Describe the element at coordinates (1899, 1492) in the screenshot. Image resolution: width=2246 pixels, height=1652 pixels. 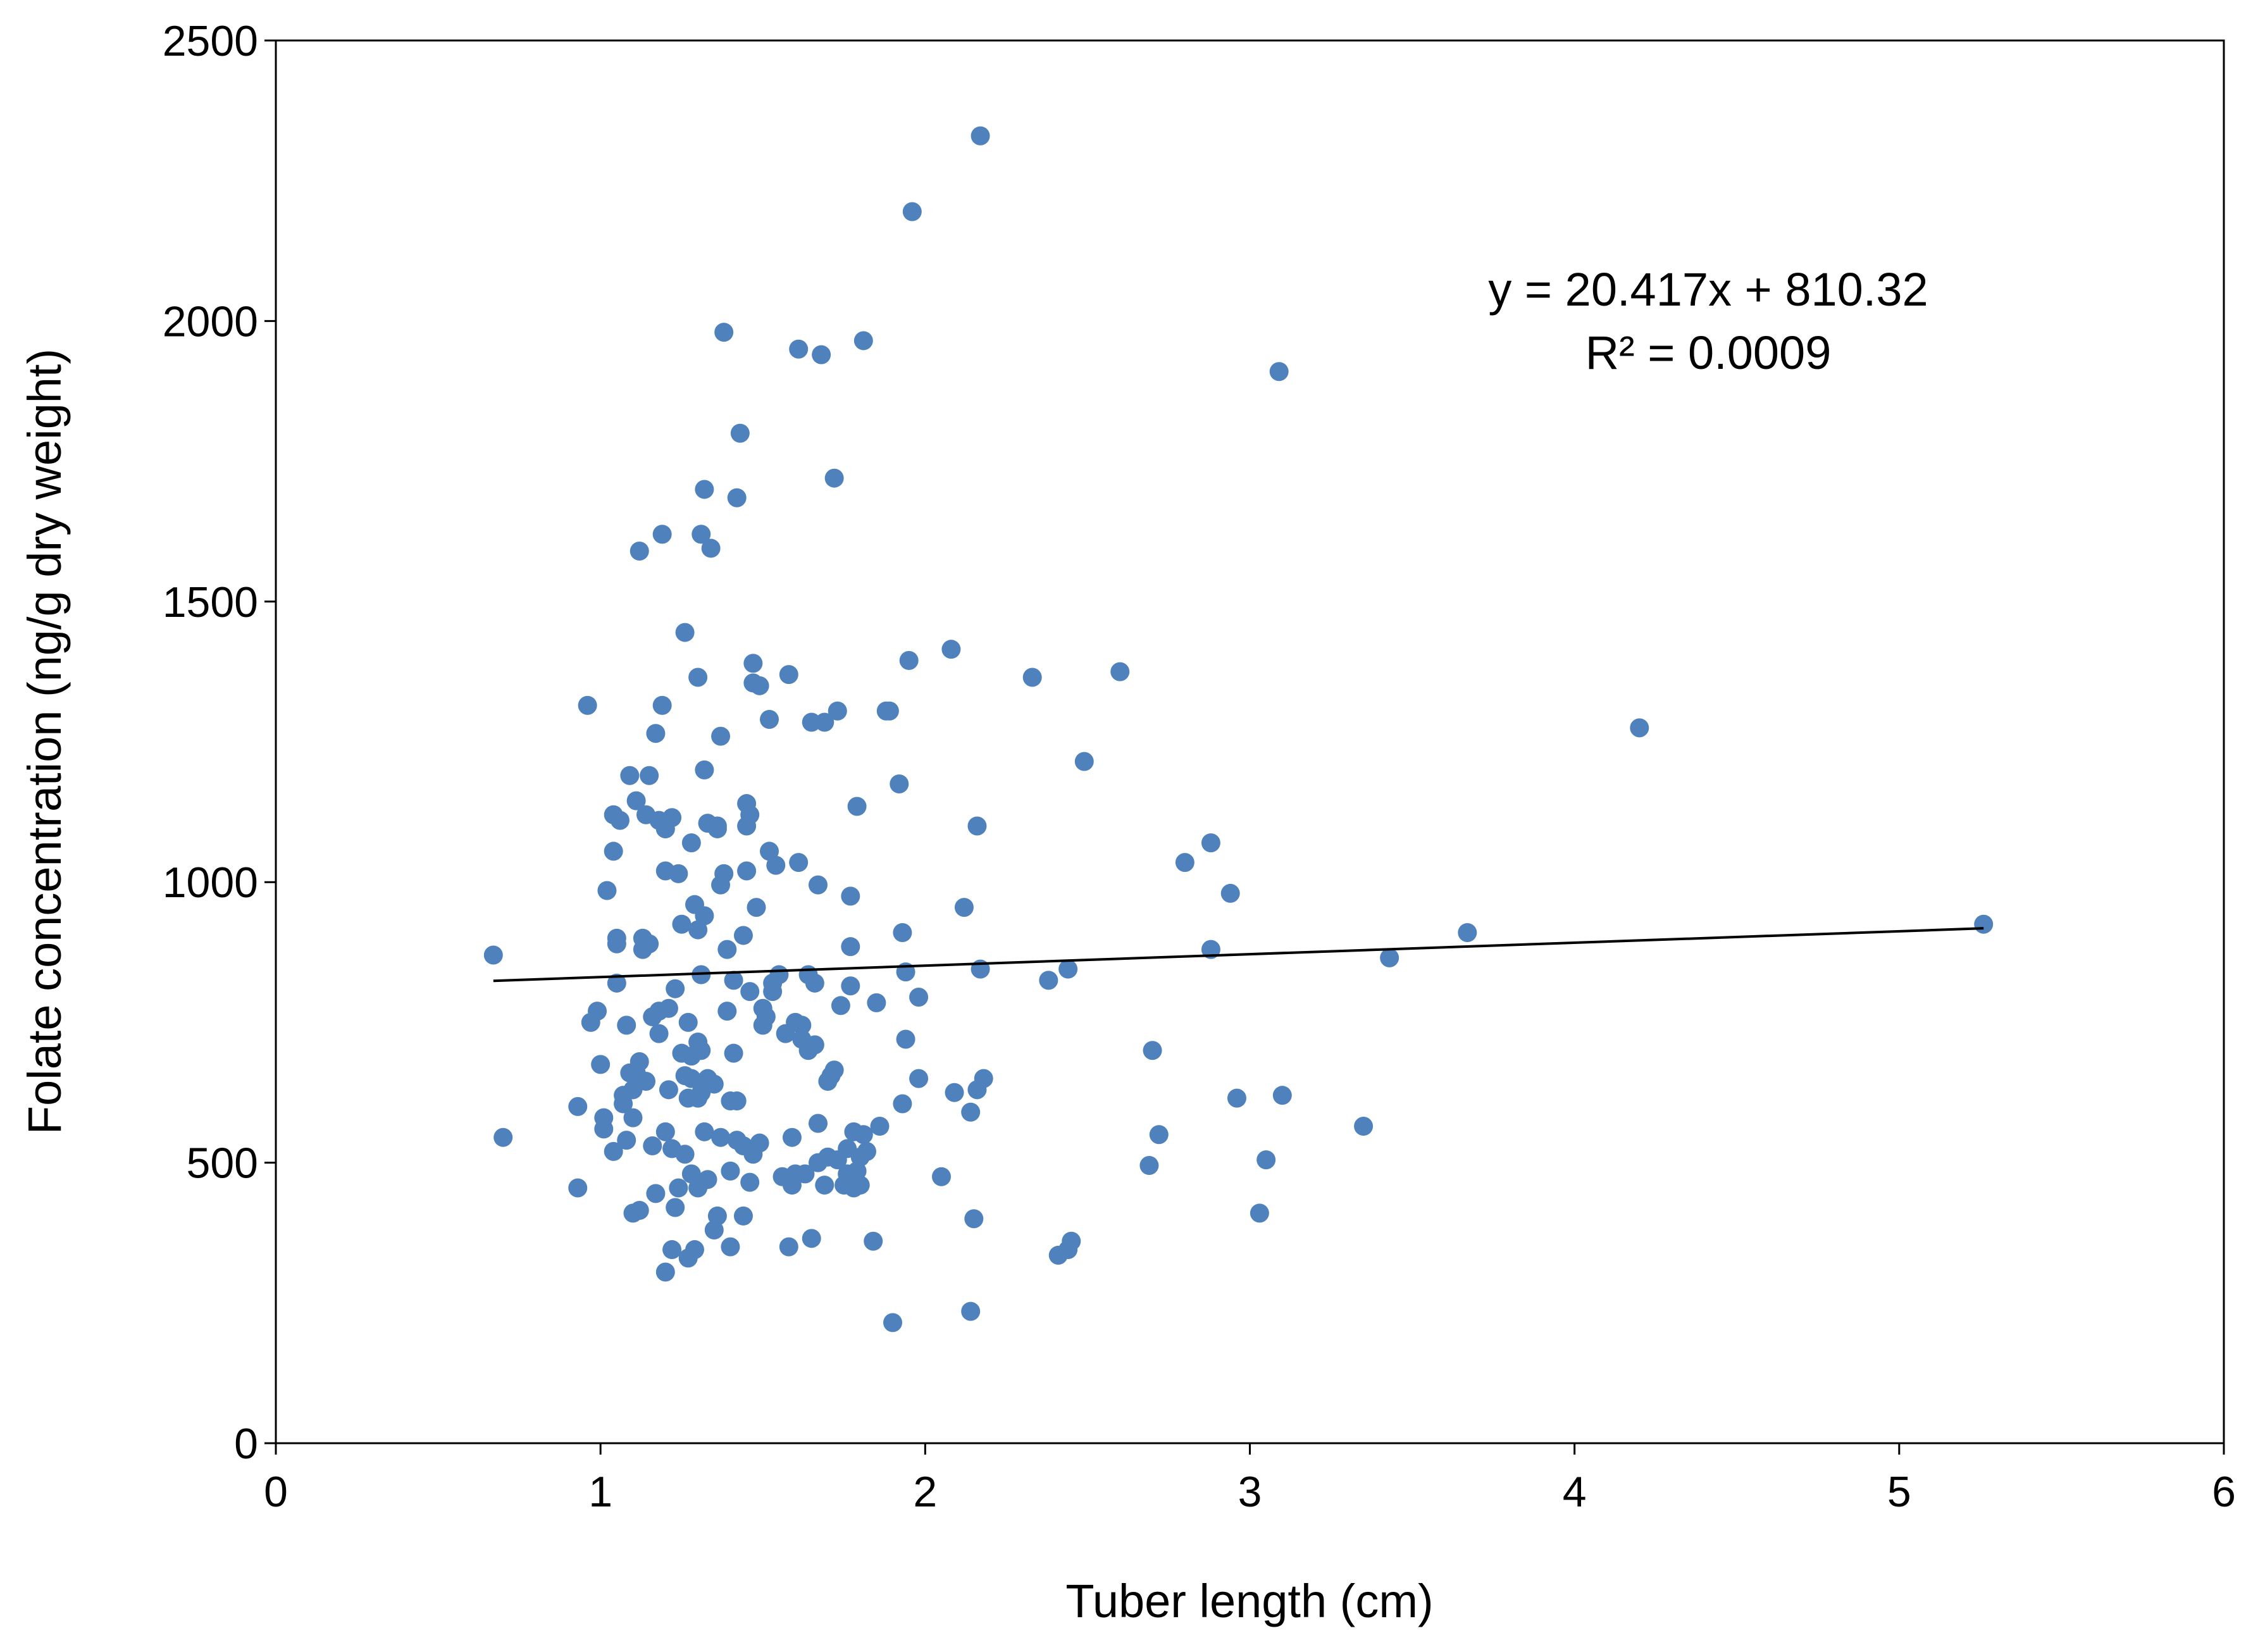
I see `x-tick-label: 5` at that location.